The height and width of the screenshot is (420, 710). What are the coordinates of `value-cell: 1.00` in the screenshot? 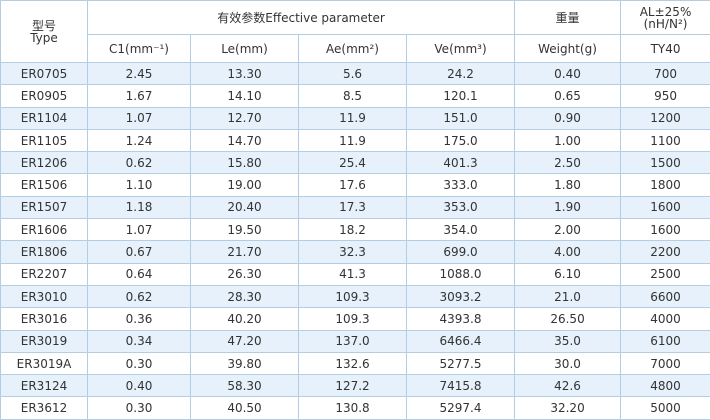 It's located at (568, 140).